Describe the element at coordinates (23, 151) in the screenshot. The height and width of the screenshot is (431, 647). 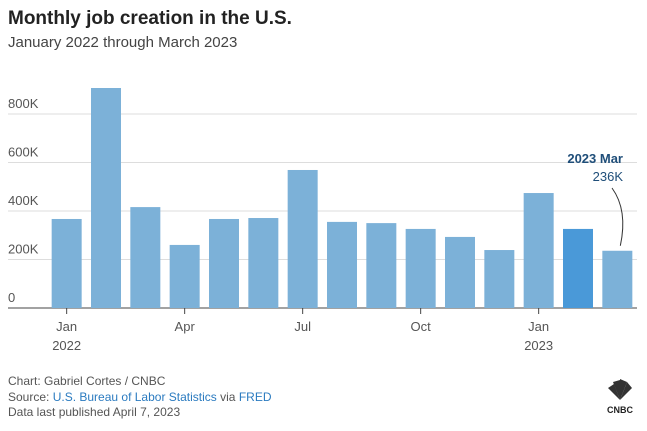
I see `y-tick-label: 600K` at that location.